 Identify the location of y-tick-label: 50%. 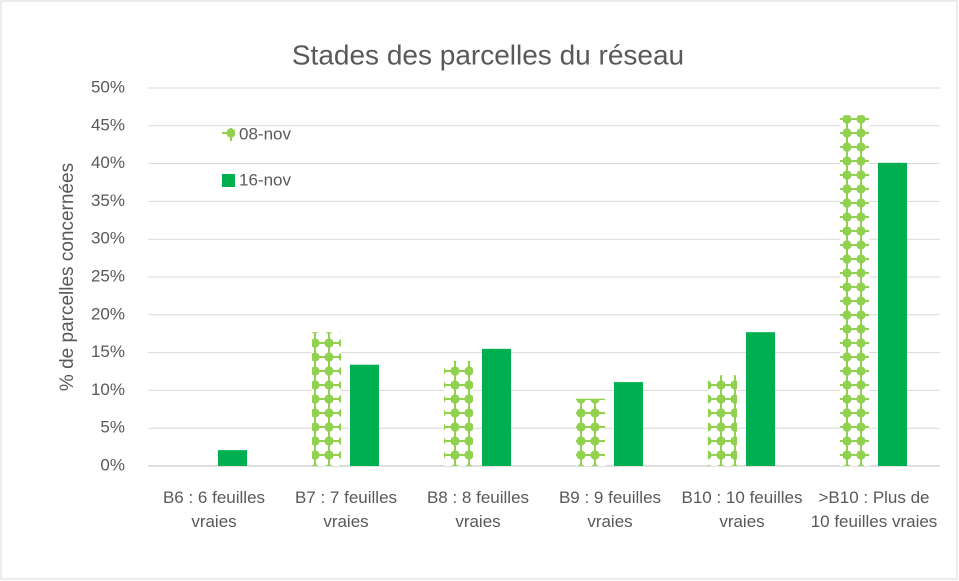
(108, 86).